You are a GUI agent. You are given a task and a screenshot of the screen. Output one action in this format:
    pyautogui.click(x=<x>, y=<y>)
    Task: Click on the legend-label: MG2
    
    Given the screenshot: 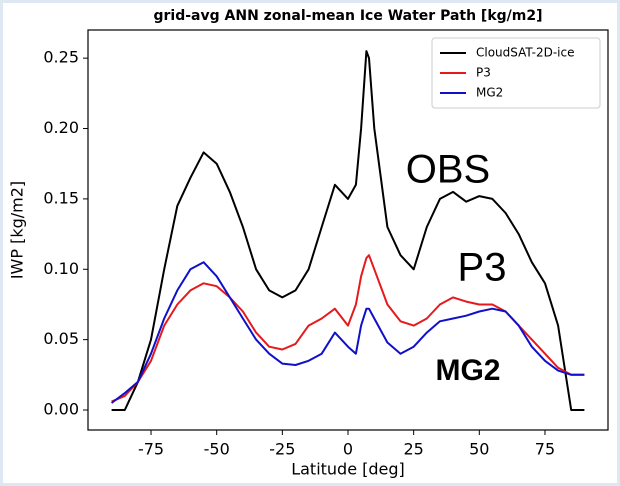 What is the action you would take?
    pyautogui.click(x=489, y=93)
    